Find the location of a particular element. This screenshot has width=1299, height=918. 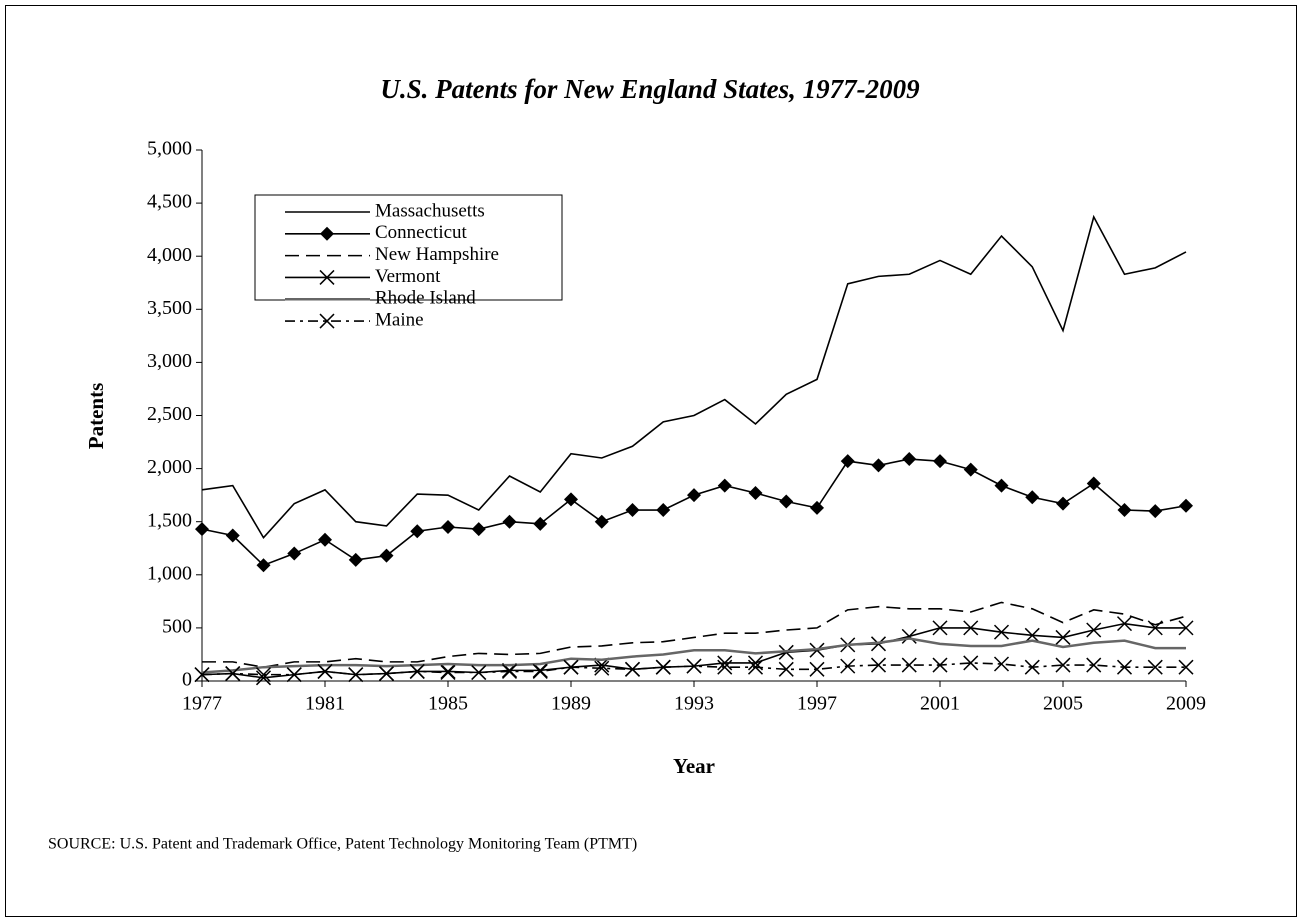

legend-label: Maine is located at coordinates (399, 319).